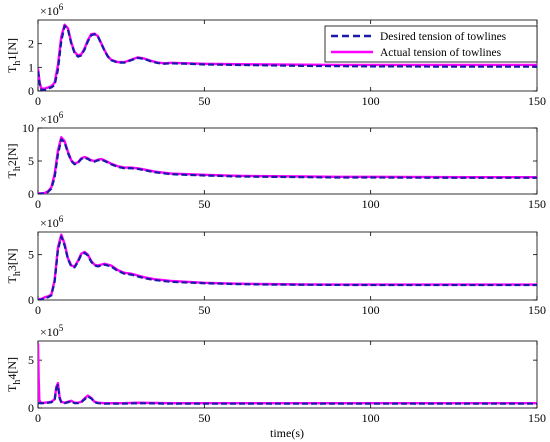 The height and width of the screenshot is (442, 550). Describe the element at coordinates (14, 55) in the screenshot. I see `y-axis-label: Th1[N]` at that location.